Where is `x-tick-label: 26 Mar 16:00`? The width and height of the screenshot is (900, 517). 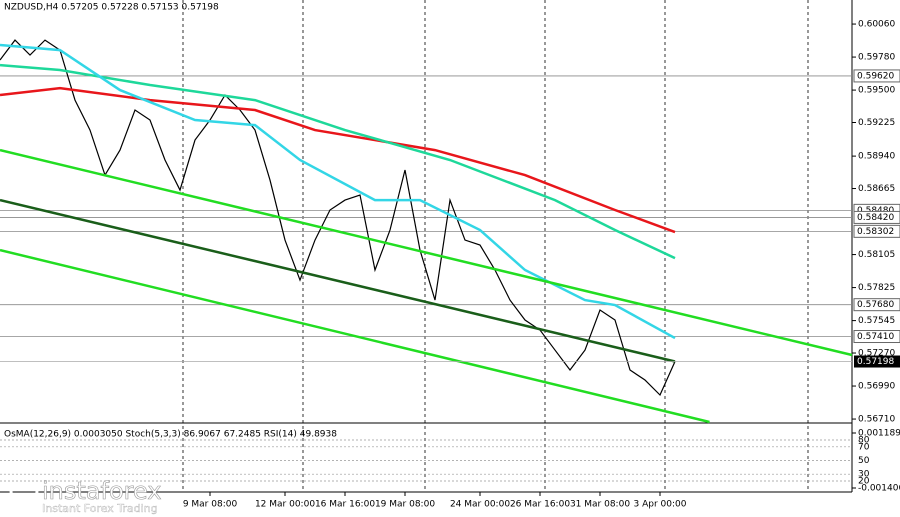 x-tick-label: 26 Mar 16:00 is located at coordinates (540, 505).